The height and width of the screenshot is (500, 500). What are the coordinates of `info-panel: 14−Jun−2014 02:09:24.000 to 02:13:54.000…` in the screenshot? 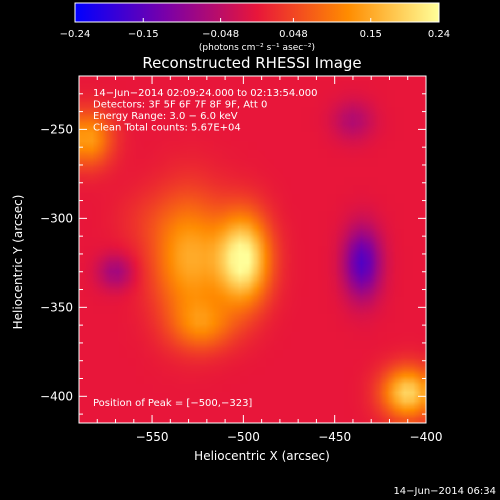 It's located at (205, 111).